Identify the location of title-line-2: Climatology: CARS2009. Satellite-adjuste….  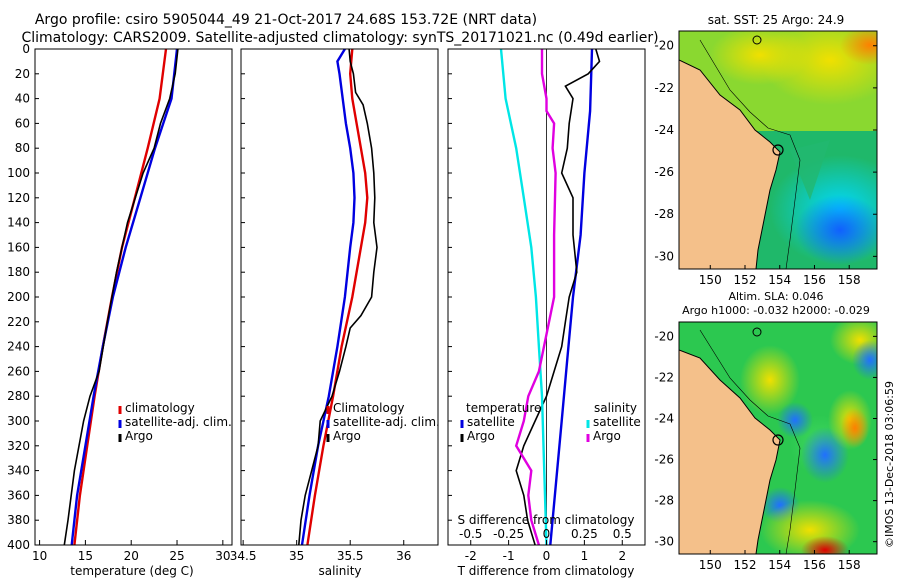
(339, 38).